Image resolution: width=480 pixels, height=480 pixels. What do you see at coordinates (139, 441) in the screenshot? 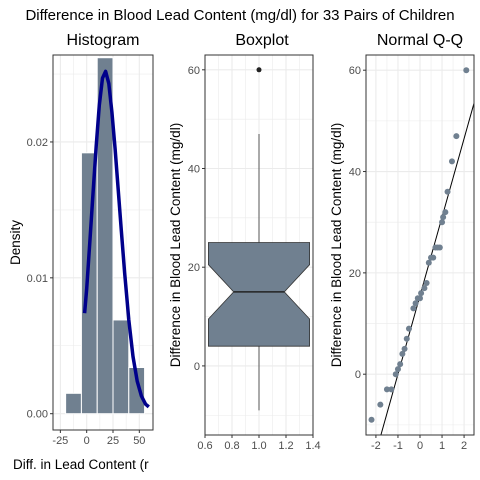
I see `x-tick-label: 50` at bounding box center [139, 441].